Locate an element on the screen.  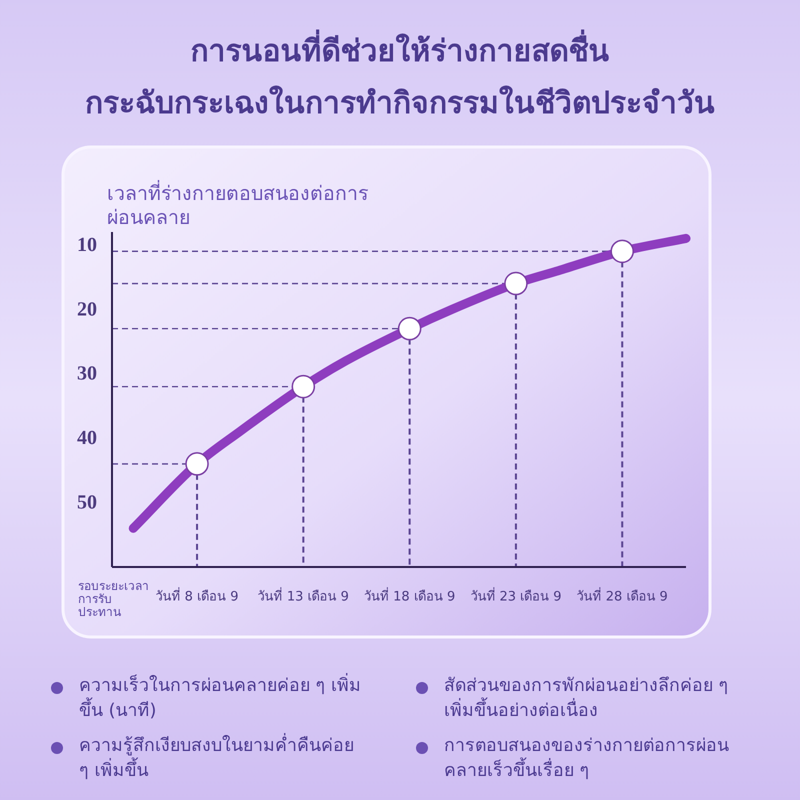
x-tick-label: วันที่ 13 เดือน 9 is located at coordinates (303, 596).